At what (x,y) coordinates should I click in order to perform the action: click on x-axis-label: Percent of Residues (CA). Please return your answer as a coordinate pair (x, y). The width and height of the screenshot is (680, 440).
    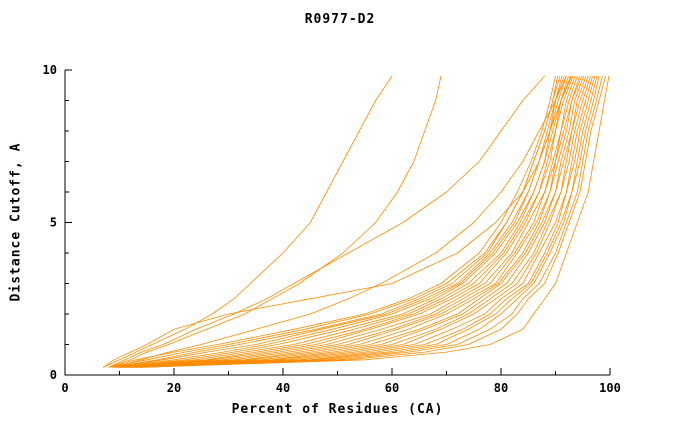
    Looking at the image, I should click on (337, 409).